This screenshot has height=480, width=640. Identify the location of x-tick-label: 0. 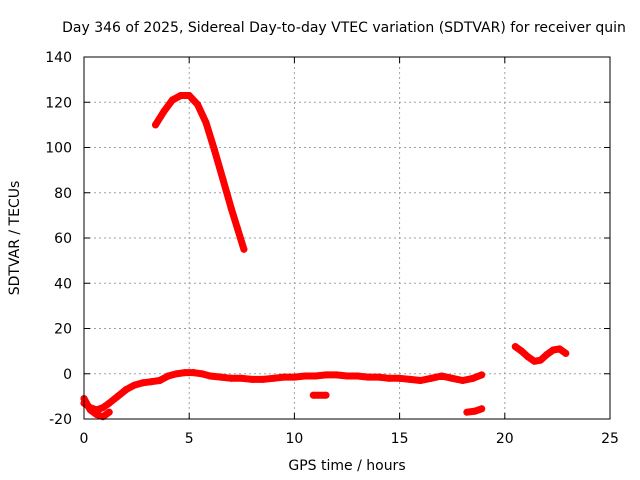
(84, 439).